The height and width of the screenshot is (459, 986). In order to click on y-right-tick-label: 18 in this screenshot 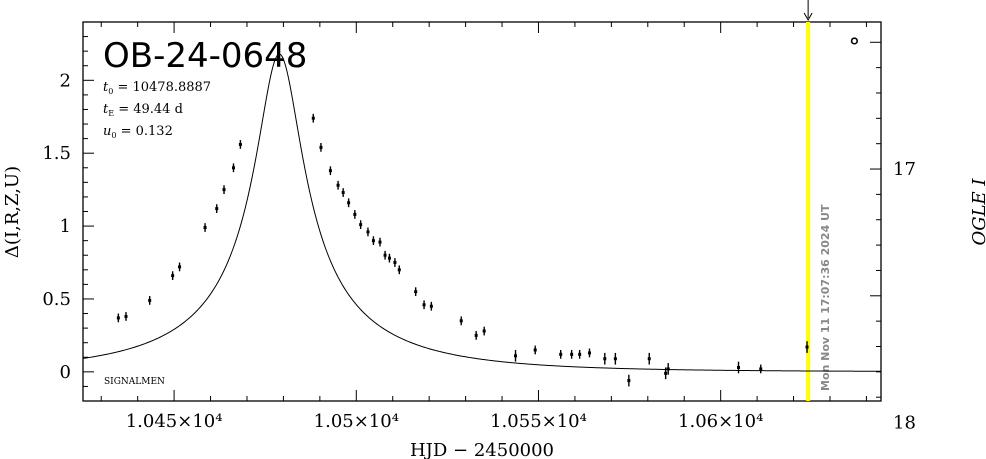, I will do `click(904, 423)`.